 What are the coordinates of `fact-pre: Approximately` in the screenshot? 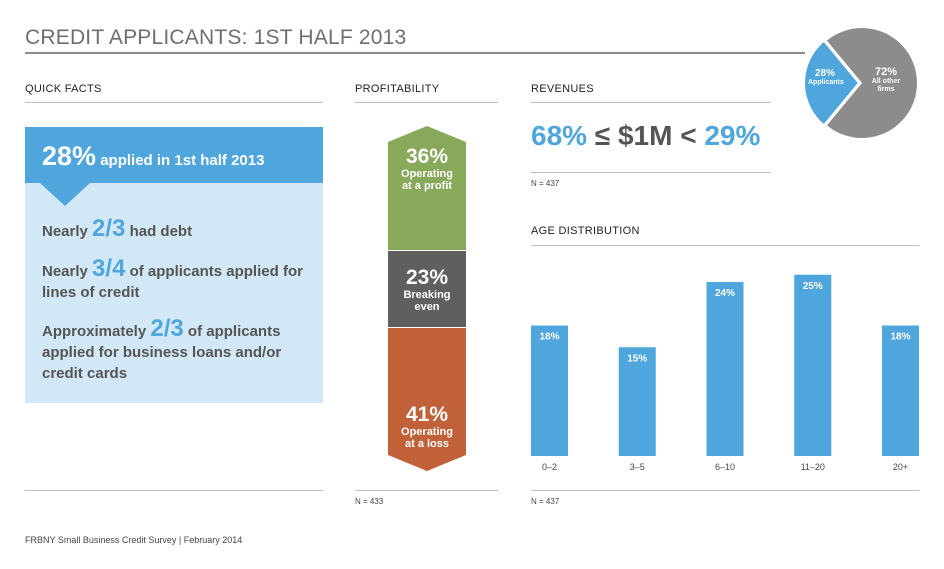 It's located at (96, 331).